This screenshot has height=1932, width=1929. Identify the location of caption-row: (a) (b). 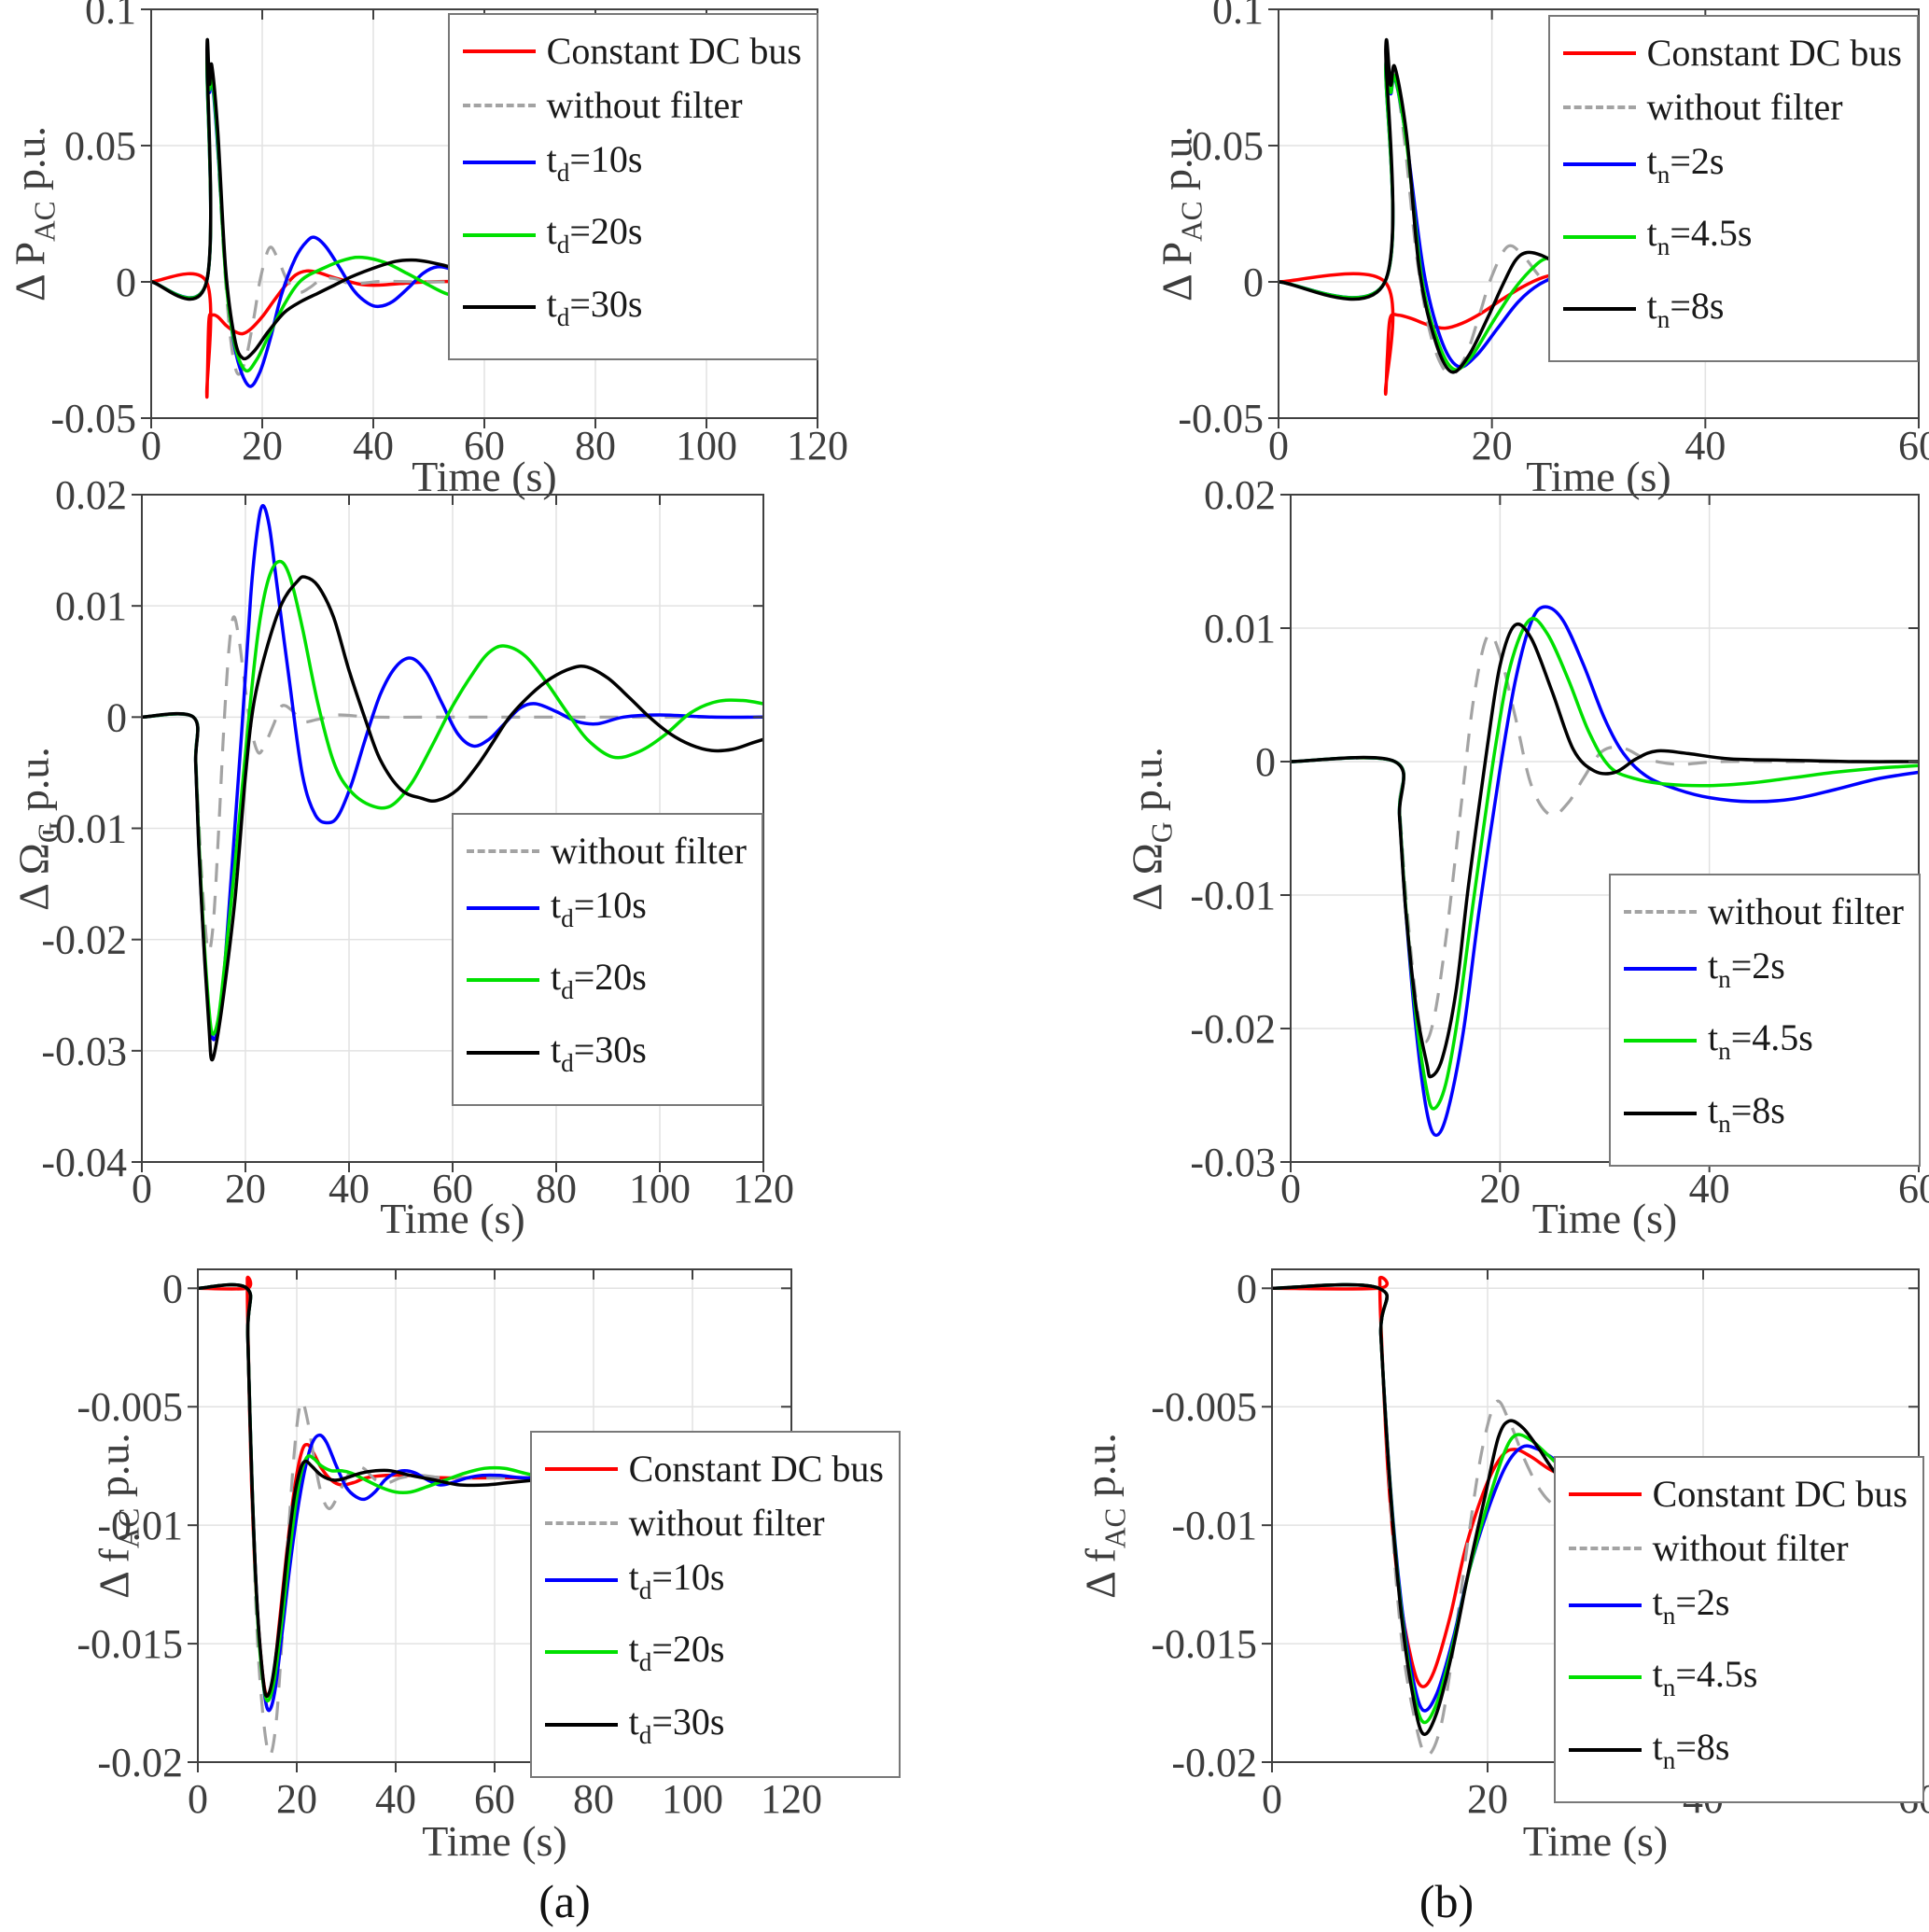
(964, 1894).